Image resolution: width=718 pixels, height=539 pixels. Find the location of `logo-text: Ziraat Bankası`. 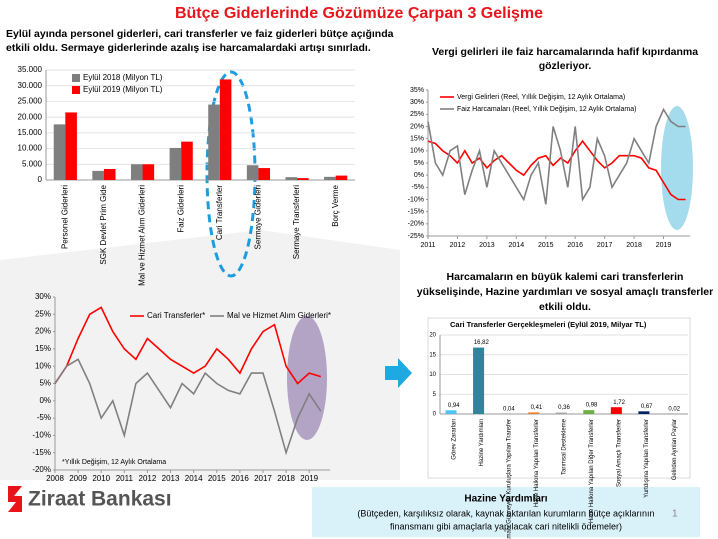

logo-text: Ziraat Bankası is located at coordinates (100, 499).